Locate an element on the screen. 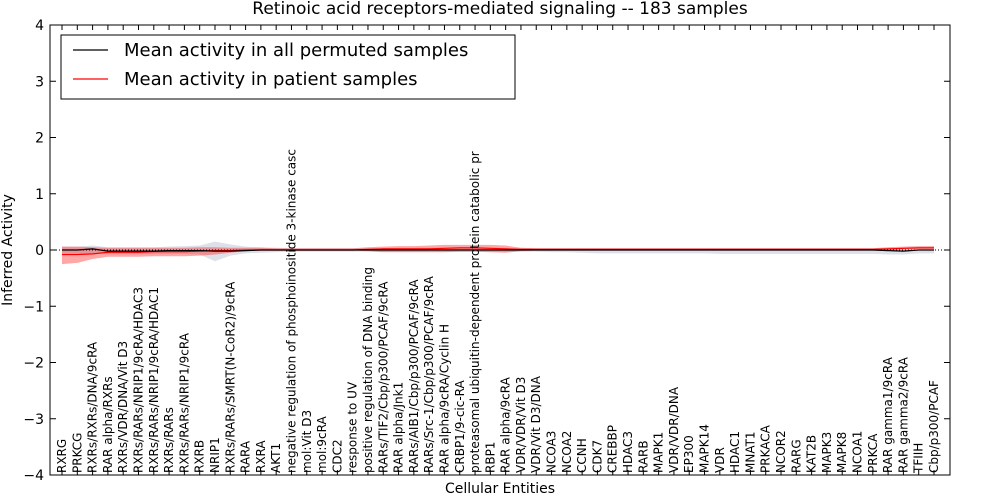 The image size is (1000, 500). x-tick-label: NCOA1 is located at coordinates (858, 452).